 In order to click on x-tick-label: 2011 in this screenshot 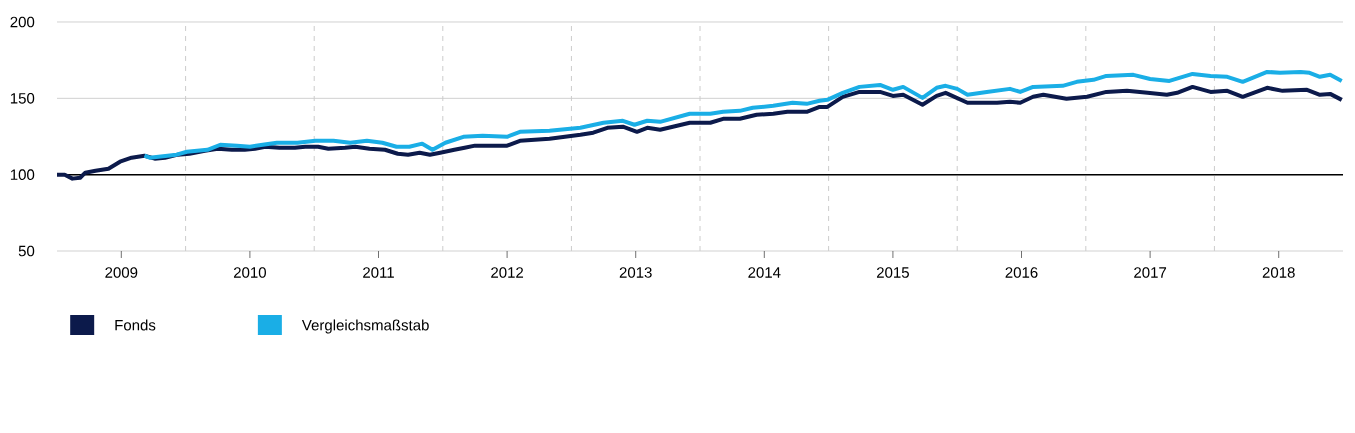, I will do `click(378, 272)`.